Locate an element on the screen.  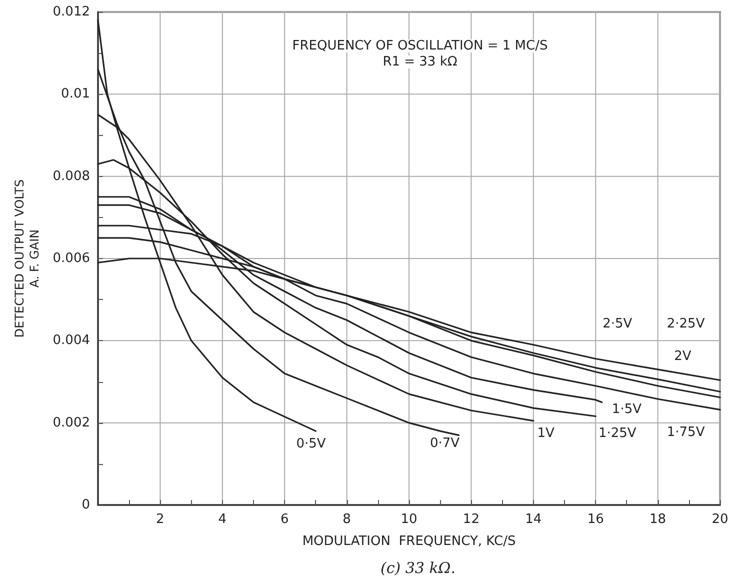
y-tick-label: 0.008 is located at coordinates (71, 176).